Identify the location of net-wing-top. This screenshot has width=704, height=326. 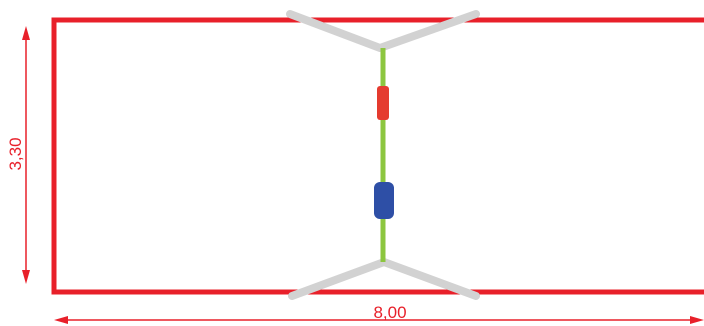
(383, 31).